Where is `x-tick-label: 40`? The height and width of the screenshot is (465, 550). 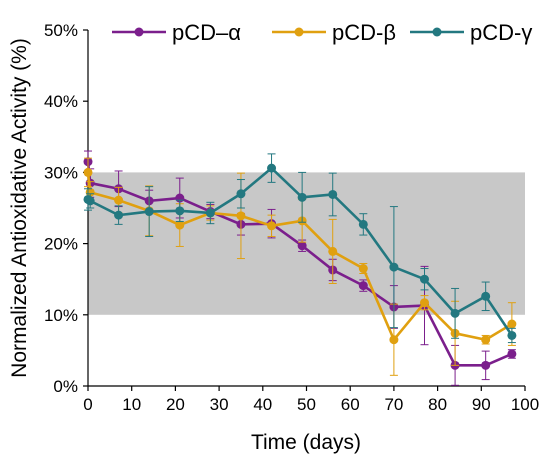
x-tick-label: 40 is located at coordinates (262, 404).